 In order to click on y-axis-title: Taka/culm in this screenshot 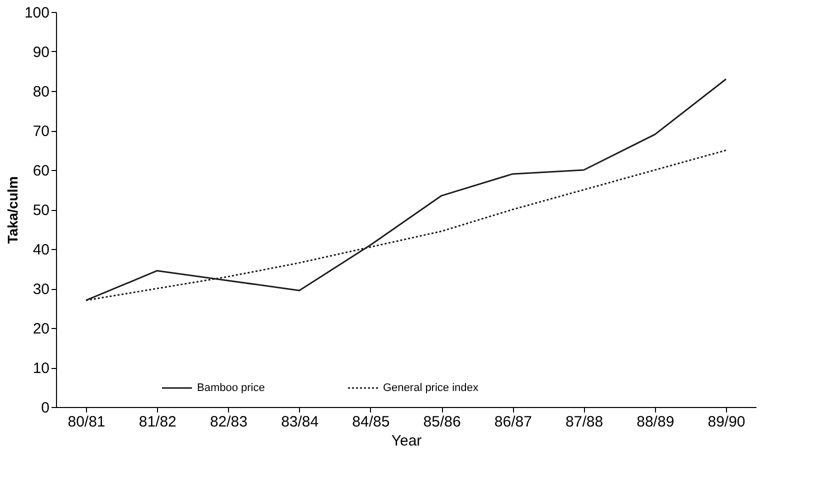, I will do `click(12, 210)`.